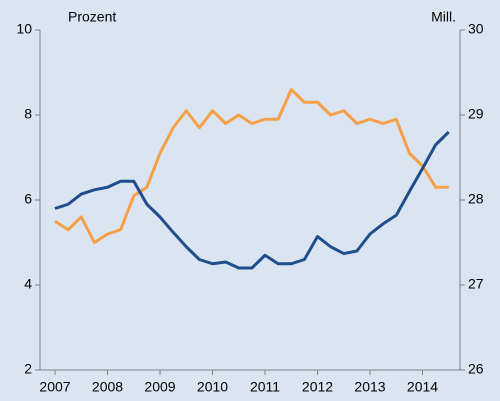  What do you see at coordinates (476, 284) in the screenshot?
I see `y2-tick-label: 27` at bounding box center [476, 284].